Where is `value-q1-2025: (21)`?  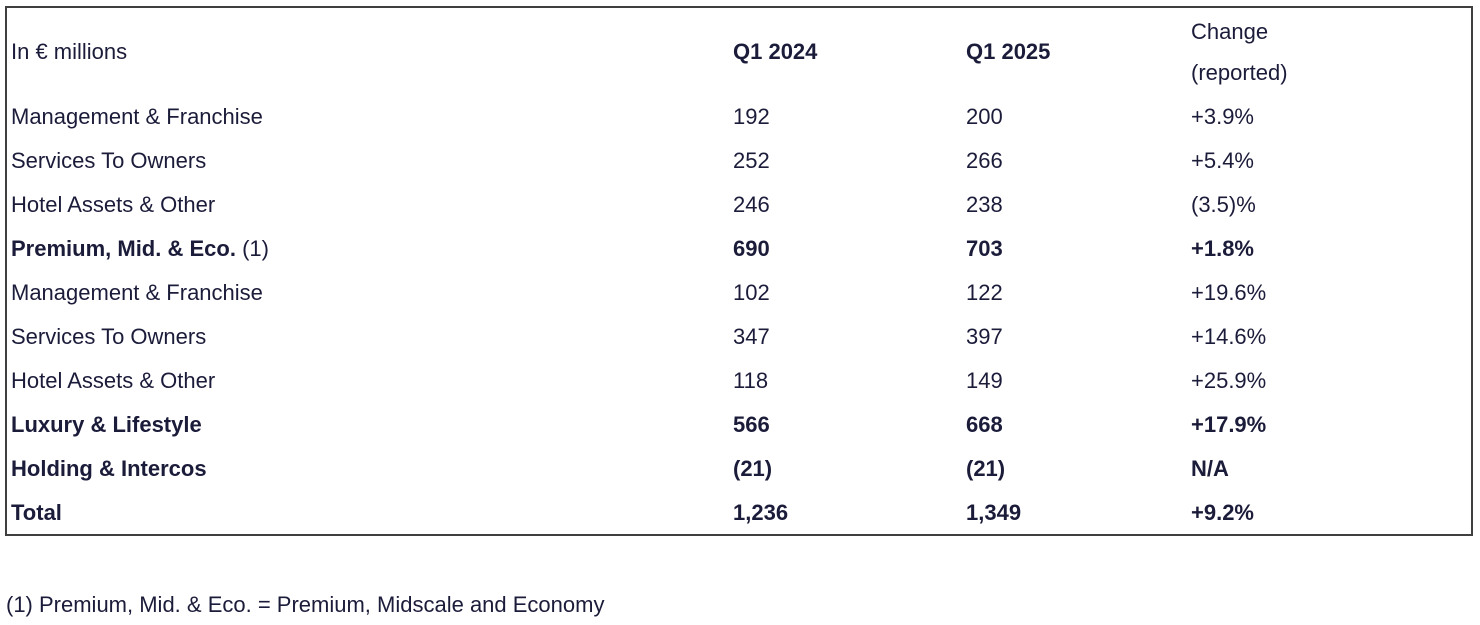
value-q1-2025: (21) is located at coordinates (986, 468).